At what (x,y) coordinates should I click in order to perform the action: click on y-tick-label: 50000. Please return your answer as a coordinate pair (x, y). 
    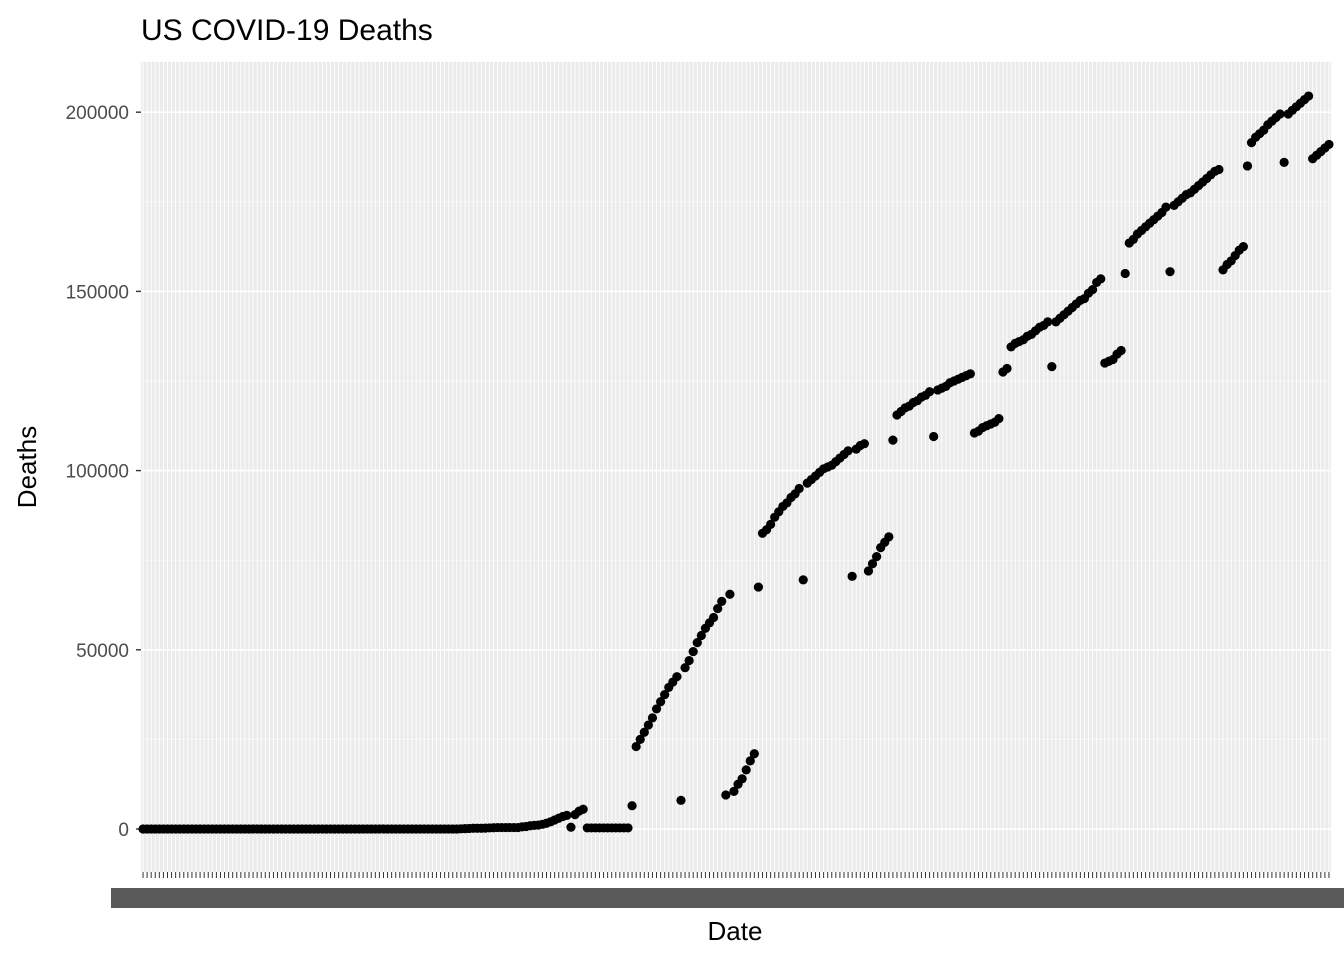
    Looking at the image, I should click on (102, 651).